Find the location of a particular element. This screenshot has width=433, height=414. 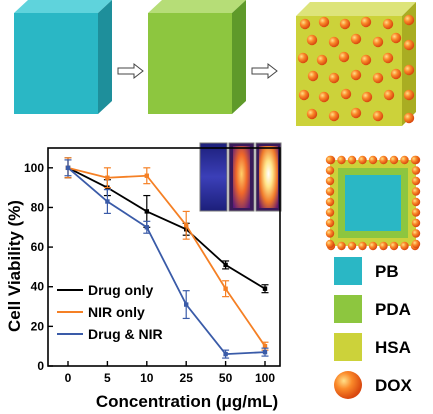

y-tick-label: 20 is located at coordinates (38, 326).